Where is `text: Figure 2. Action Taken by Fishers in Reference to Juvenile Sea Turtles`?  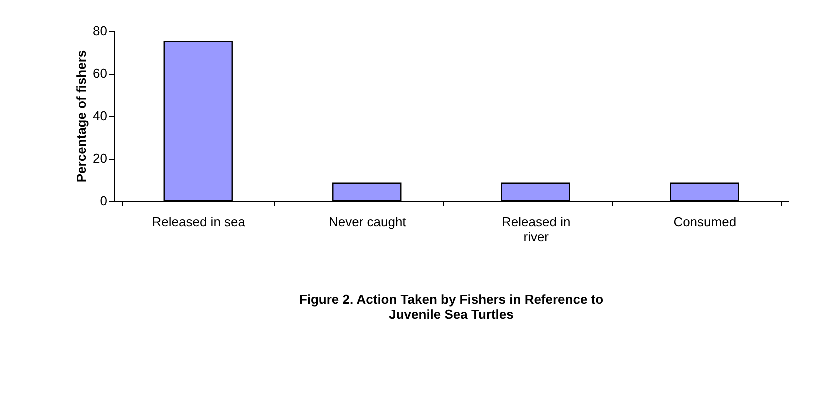
text: Figure 2. Action Taken by Fishers in Reference to Juvenile Sea Turtles is located at coordinates (451, 307).